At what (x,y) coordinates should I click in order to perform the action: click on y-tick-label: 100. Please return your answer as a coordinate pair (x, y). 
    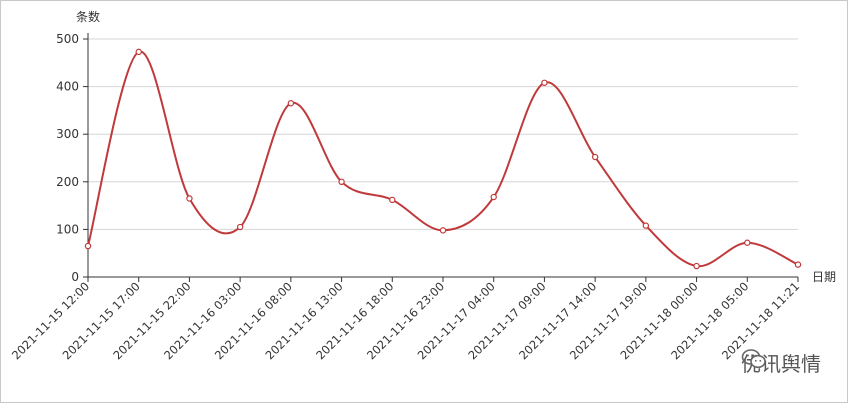
    Looking at the image, I should click on (67, 229).